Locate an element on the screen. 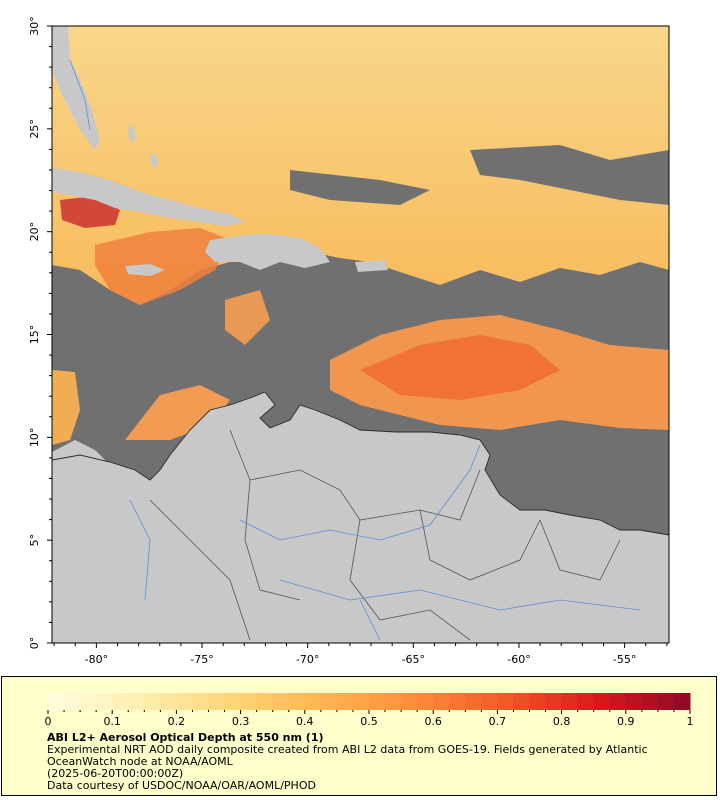  aod-plume-west-caribbean is located at coordinates (162, 266).